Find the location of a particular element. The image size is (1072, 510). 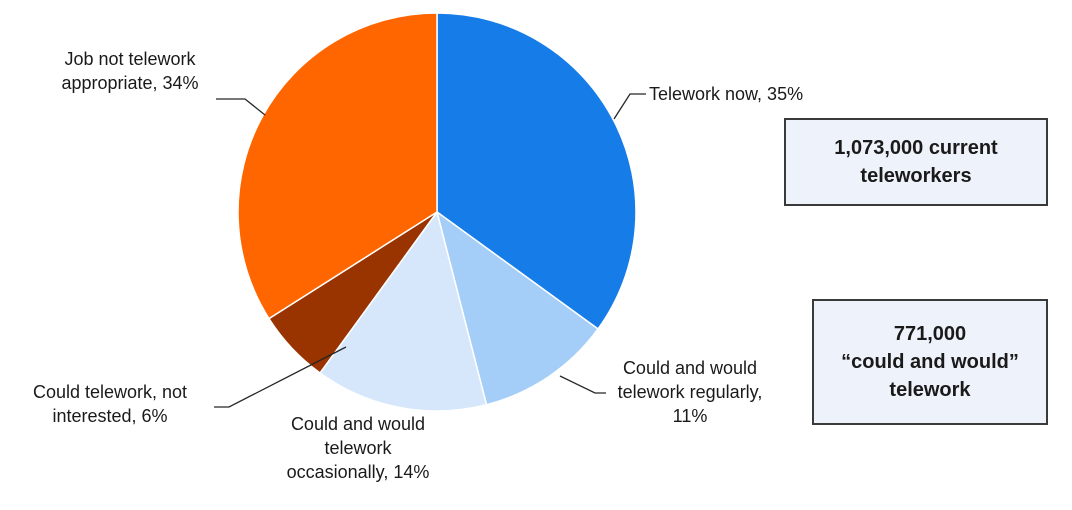

slice-label-4: Job not telework appropriate, 34% is located at coordinates (129, 71).